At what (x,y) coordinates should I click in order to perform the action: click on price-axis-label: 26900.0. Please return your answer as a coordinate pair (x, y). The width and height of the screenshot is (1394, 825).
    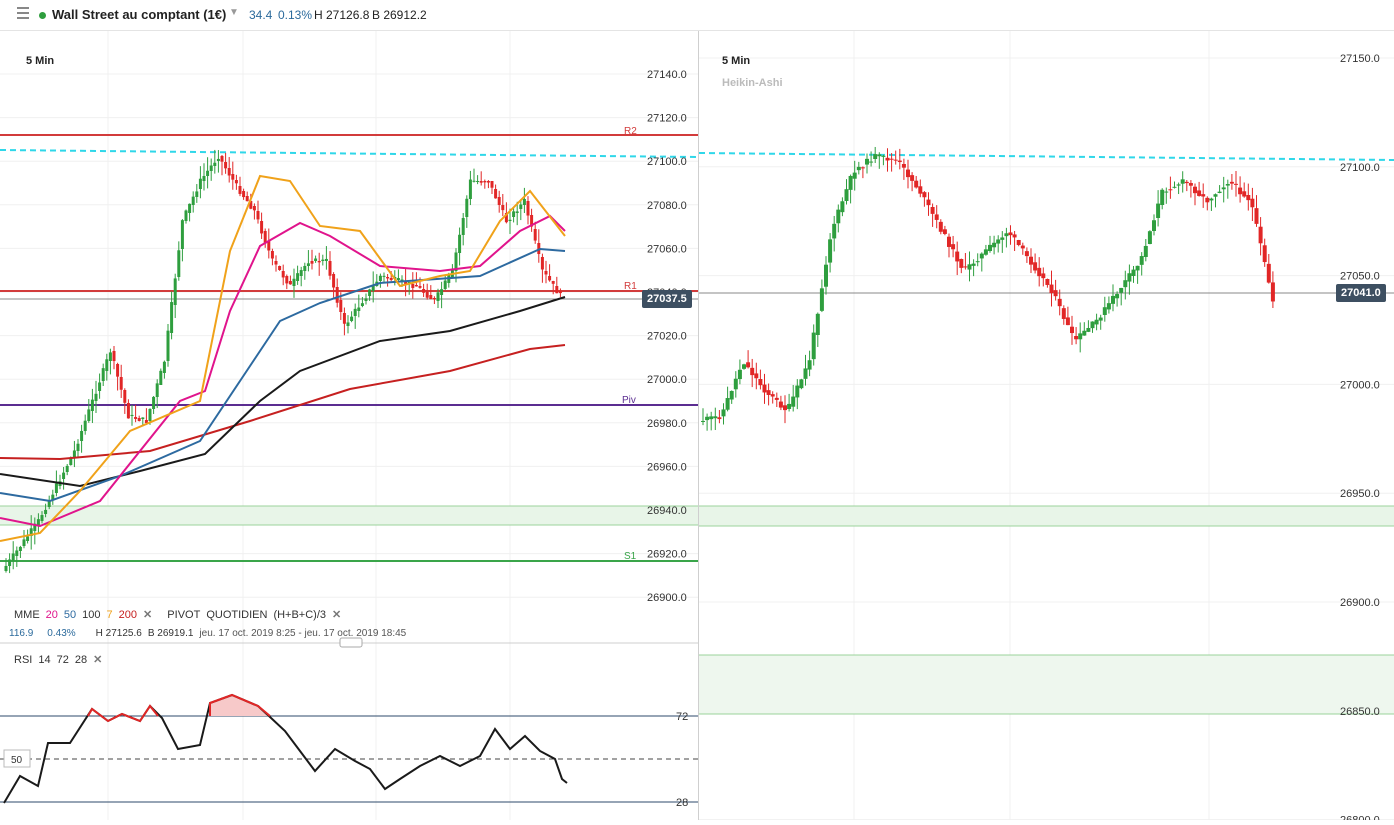
    Looking at the image, I should click on (667, 598).